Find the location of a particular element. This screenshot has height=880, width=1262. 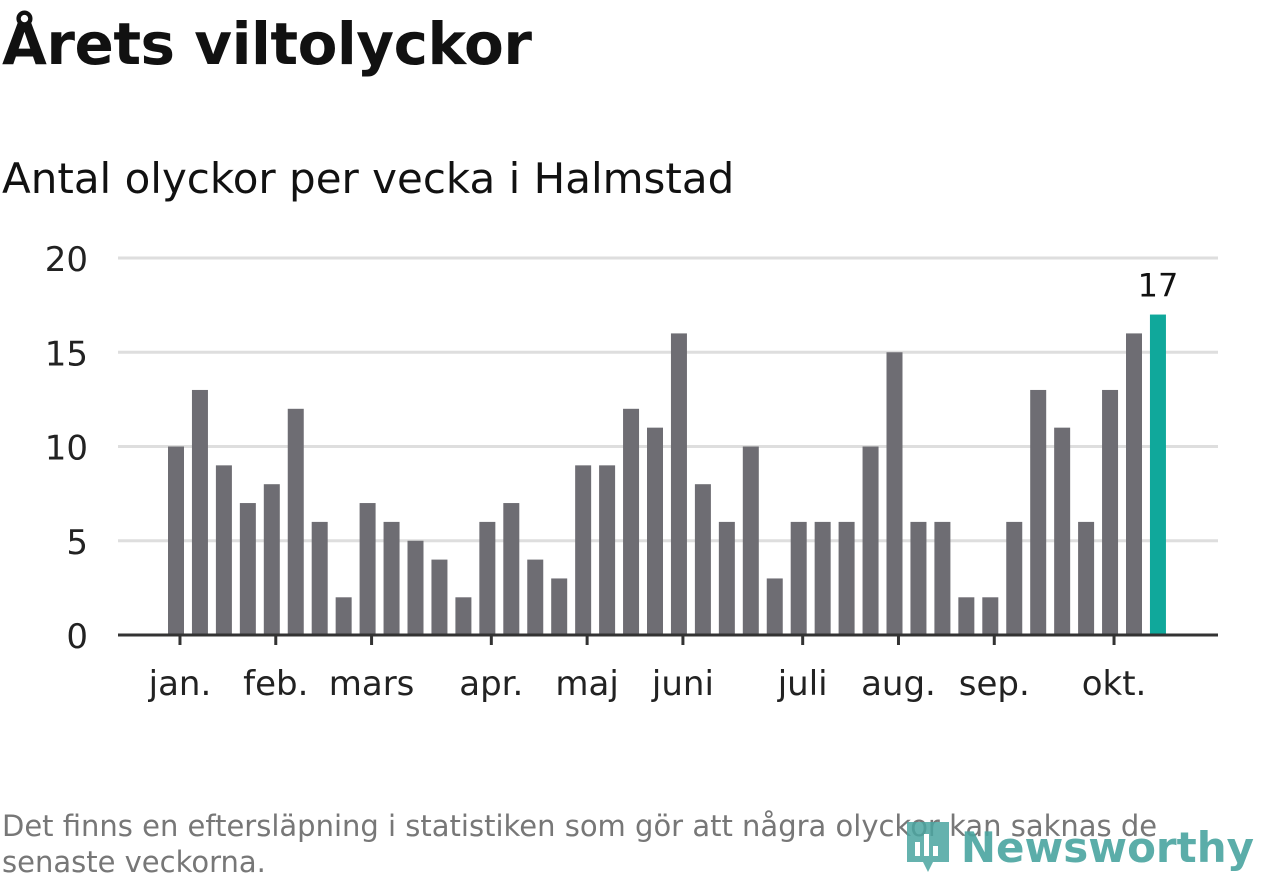

y-tick-label: 5 is located at coordinates (77, 543).